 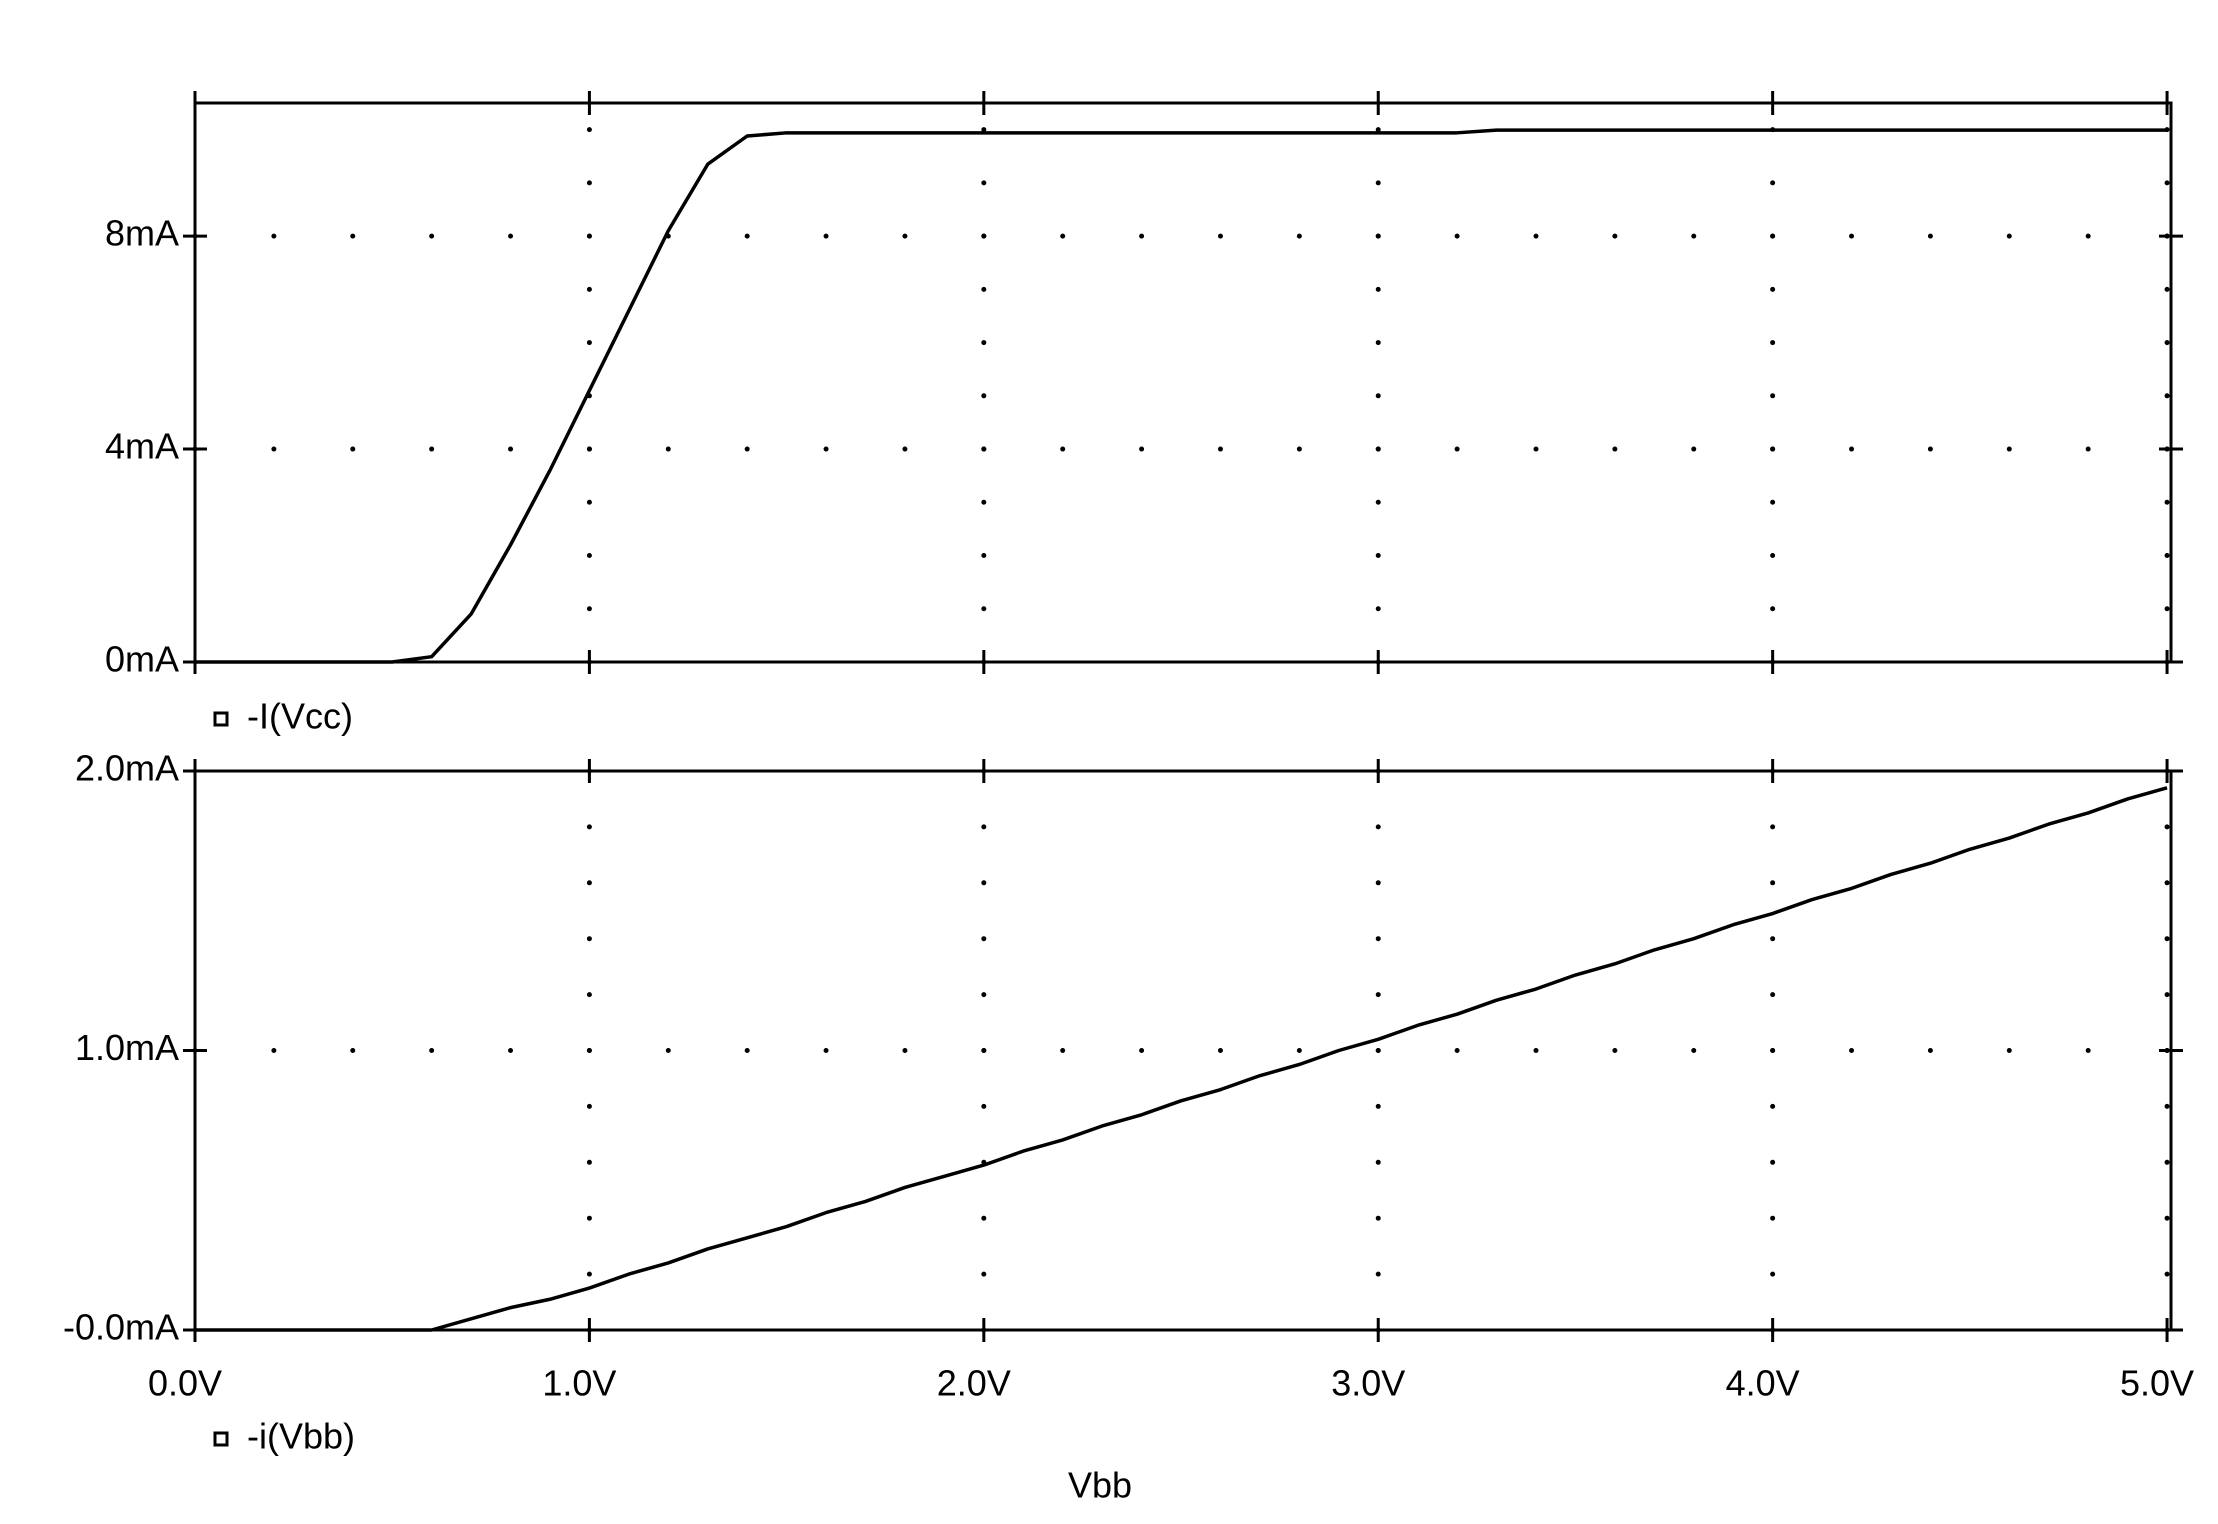 I want to click on y-tick-label: 2.0mA, so click(x=127, y=768).